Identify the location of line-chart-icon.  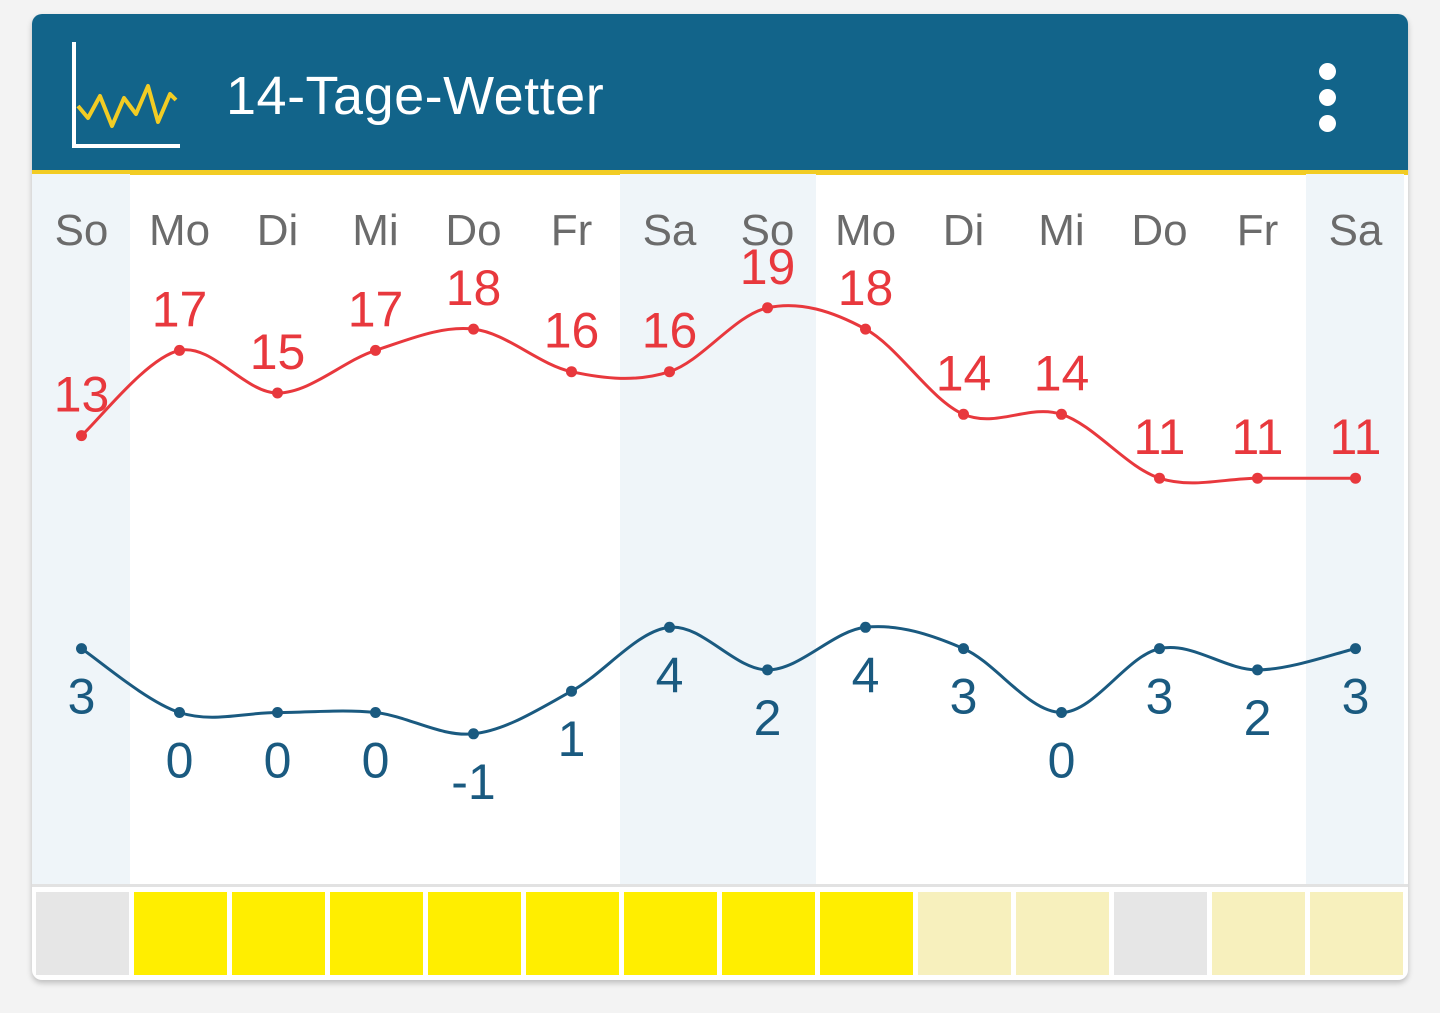
(126, 95).